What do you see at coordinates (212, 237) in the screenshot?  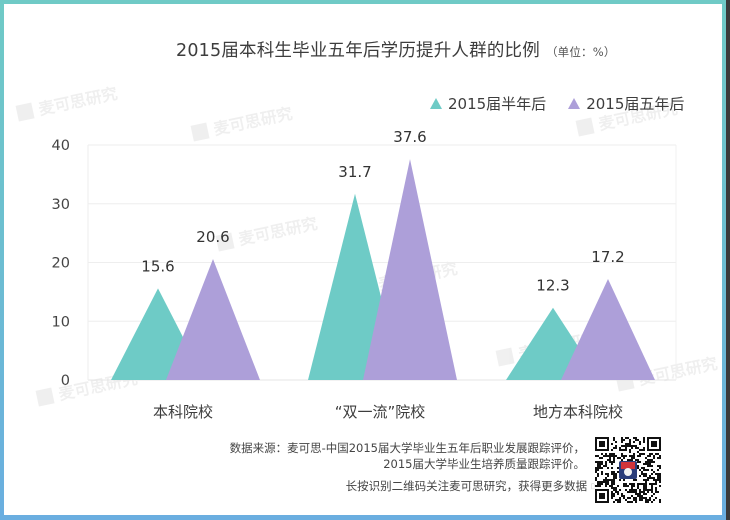 I see `value-label: 20.6` at bounding box center [212, 237].